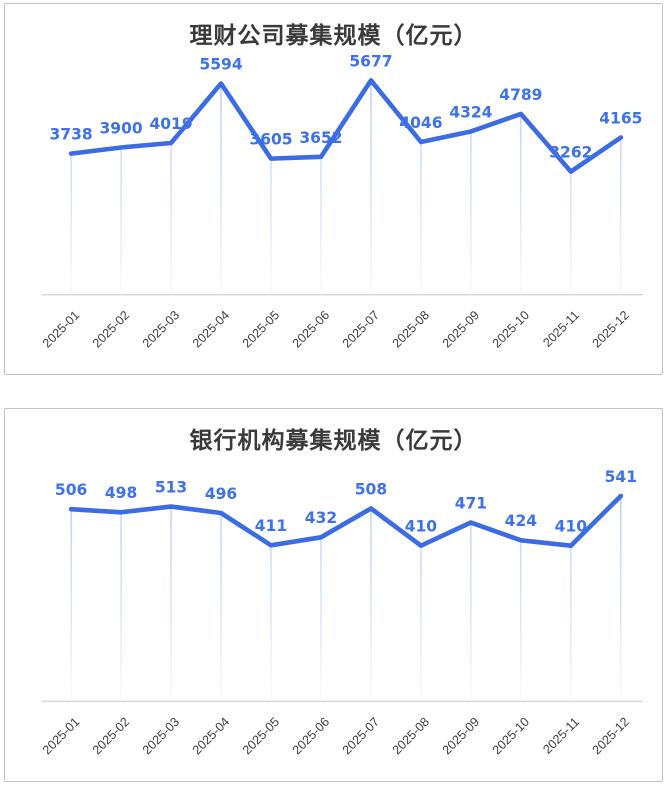 The image size is (668, 787). I want to click on value-label: 5594, so click(220, 64).